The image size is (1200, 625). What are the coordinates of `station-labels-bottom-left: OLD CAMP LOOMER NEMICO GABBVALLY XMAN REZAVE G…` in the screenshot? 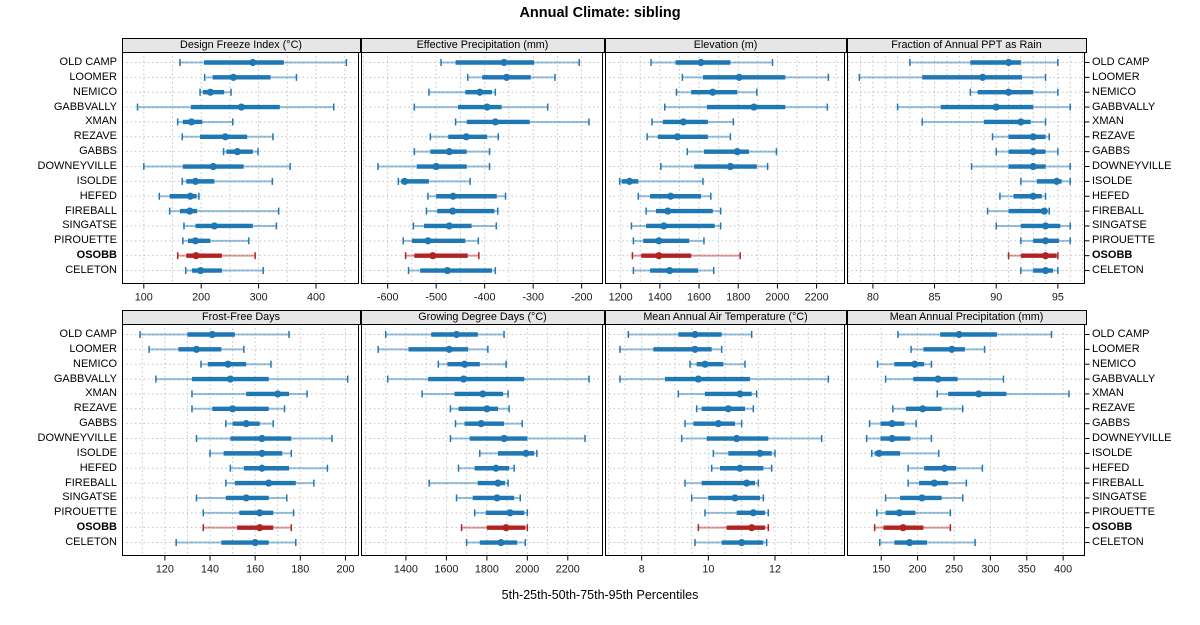 It's located at (58, 440).